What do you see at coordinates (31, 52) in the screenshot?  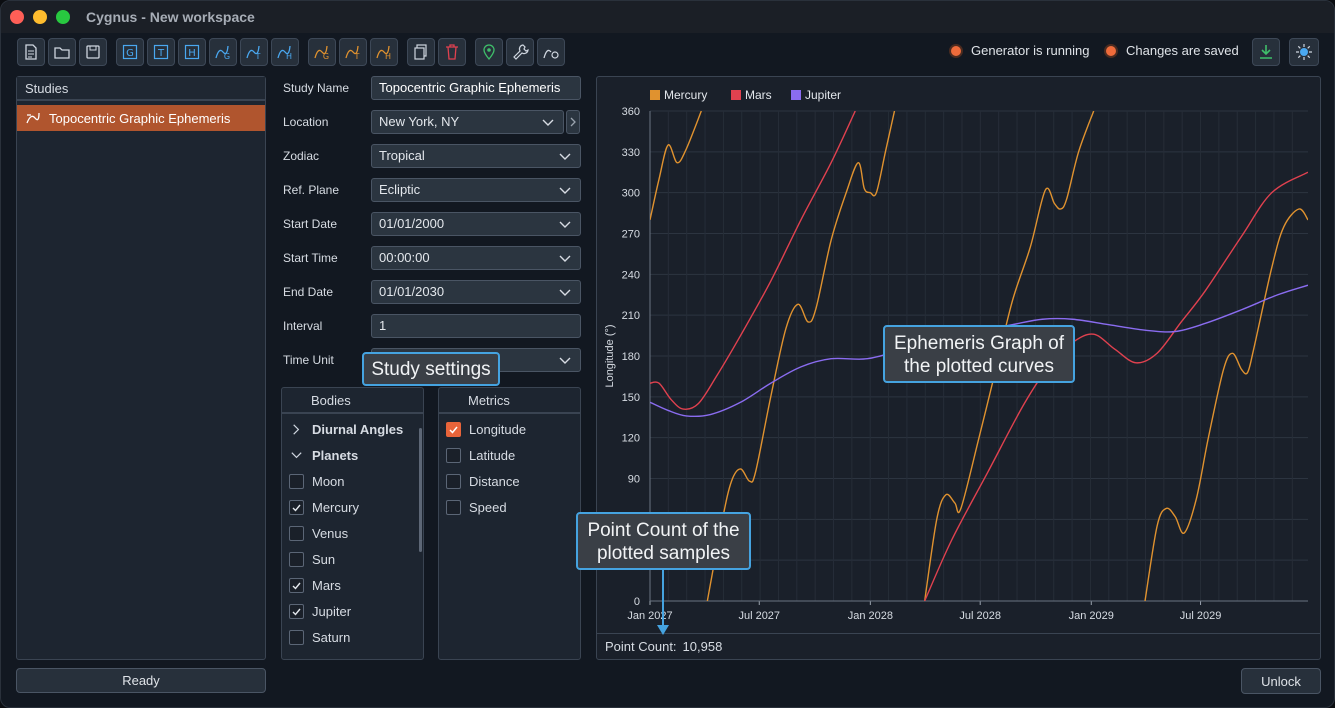 I see `new-file-button` at bounding box center [31, 52].